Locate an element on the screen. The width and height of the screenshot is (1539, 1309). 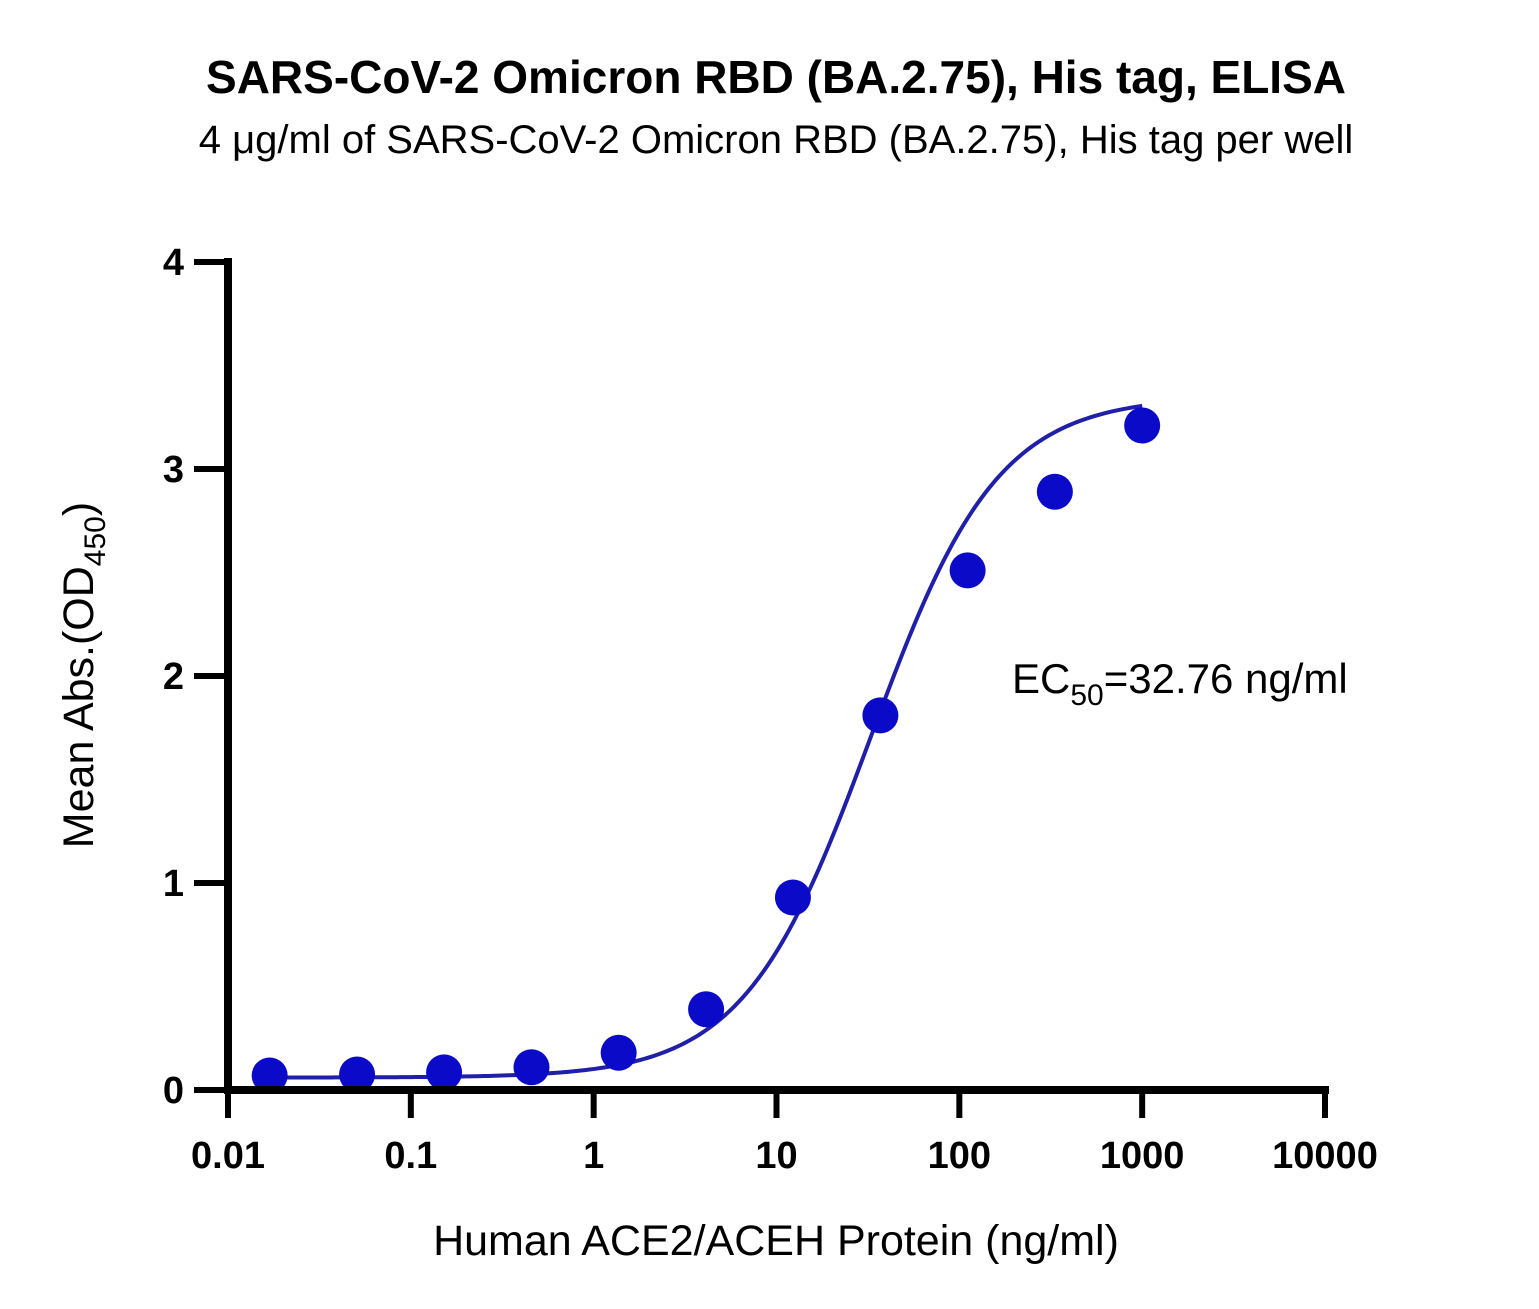
y-axis-label: Mean Abs.(OD450) is located at coordinates (83, 675).